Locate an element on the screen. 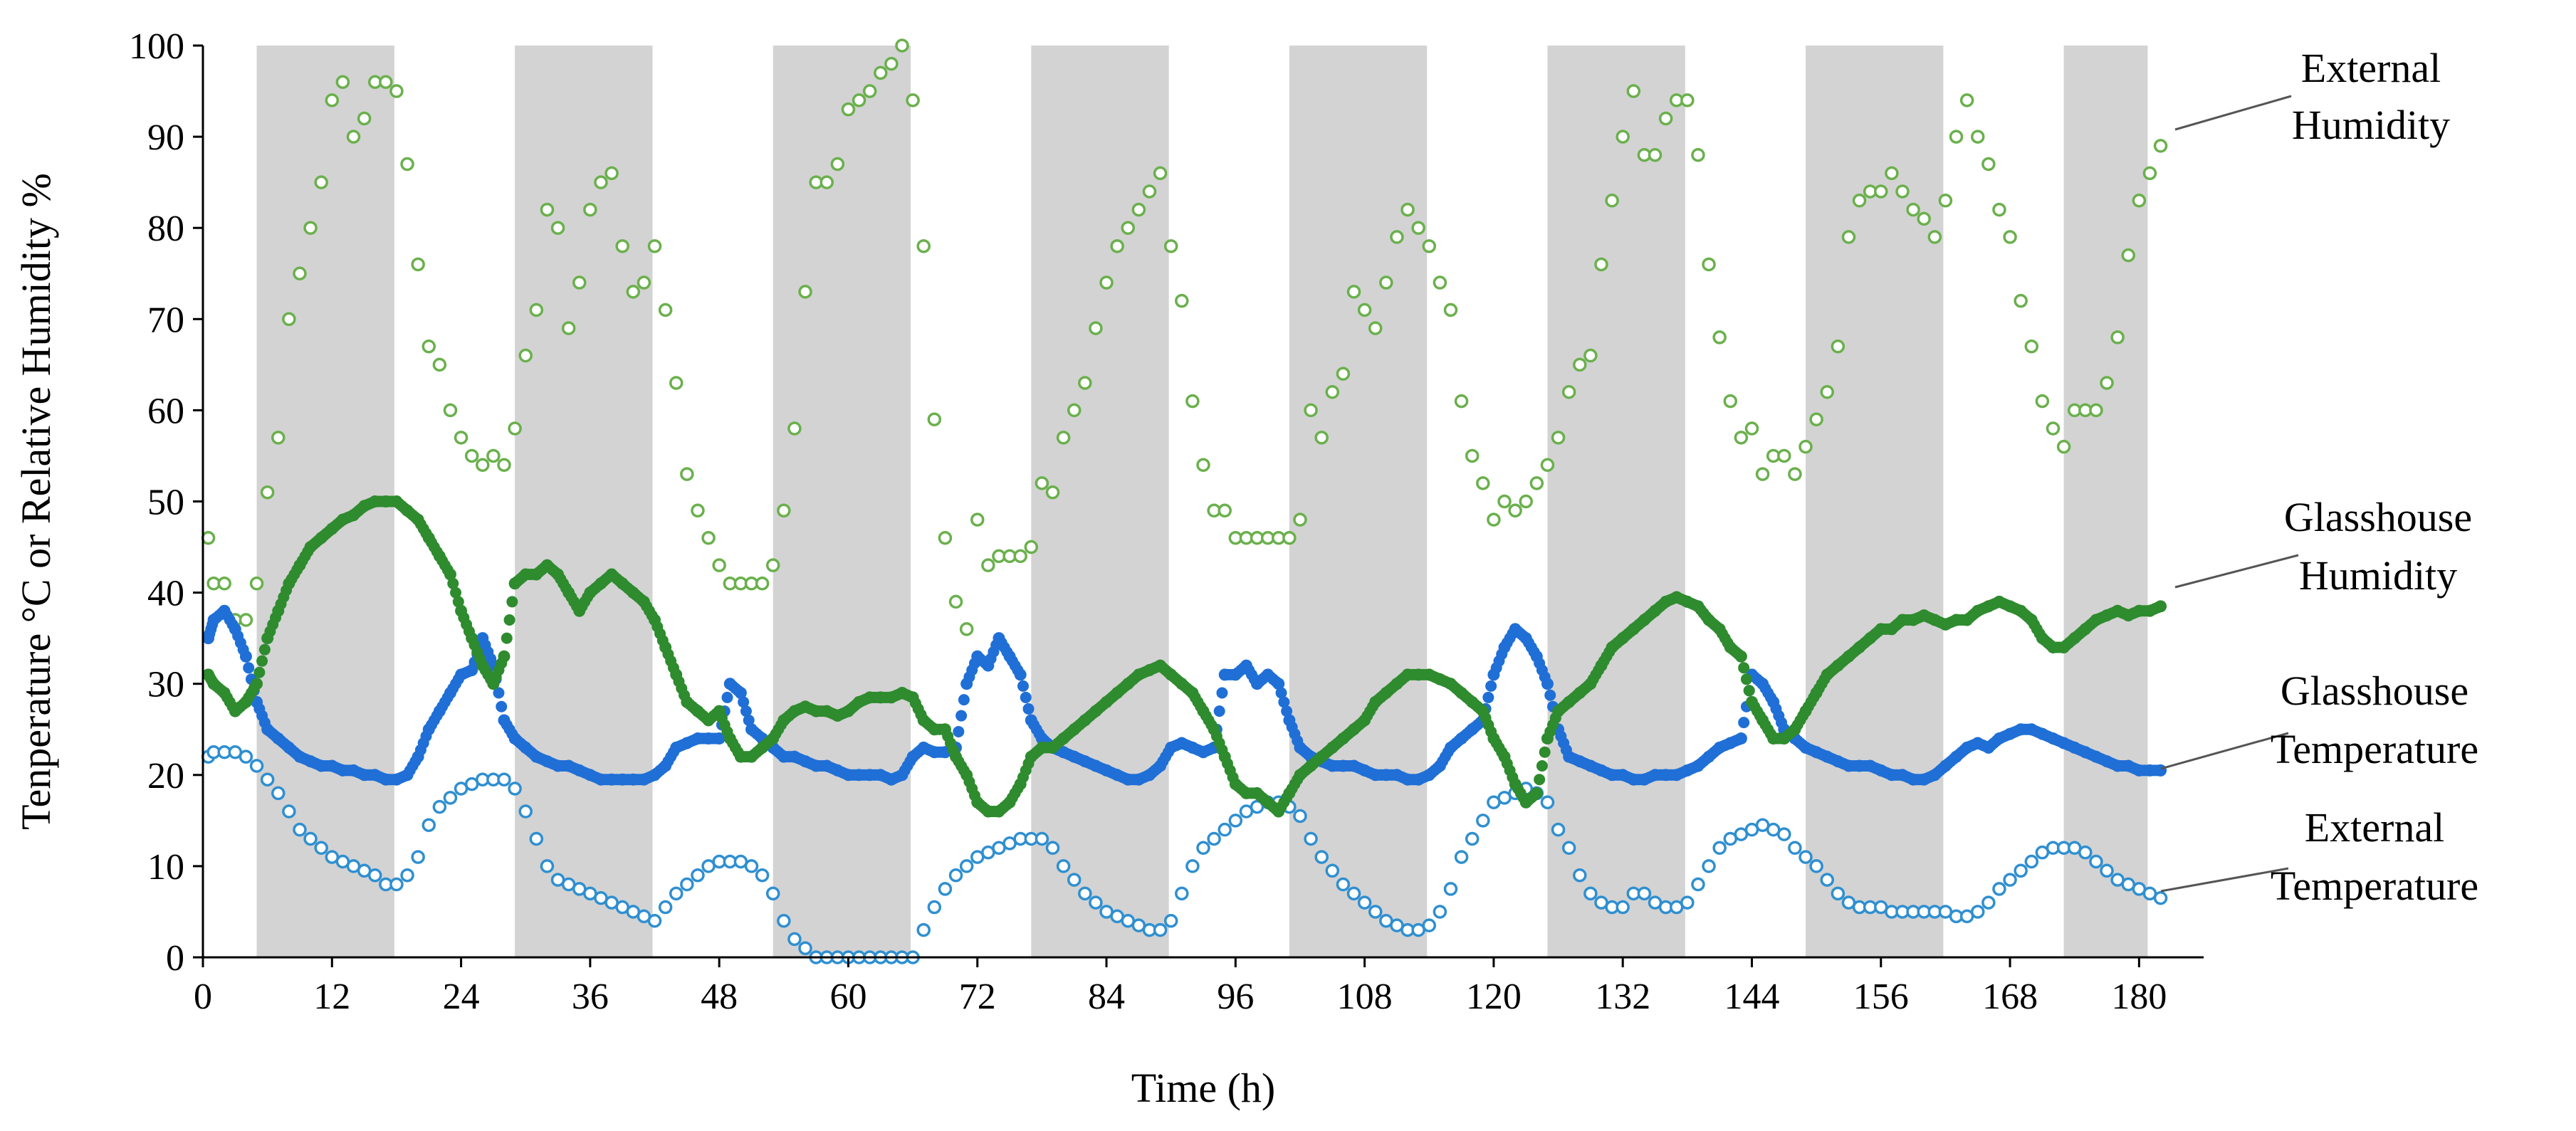 Image resolution: width=2576 pixels, height=1131 pixels. x-tick-label: 84 is located at coordinates (1106, 997).